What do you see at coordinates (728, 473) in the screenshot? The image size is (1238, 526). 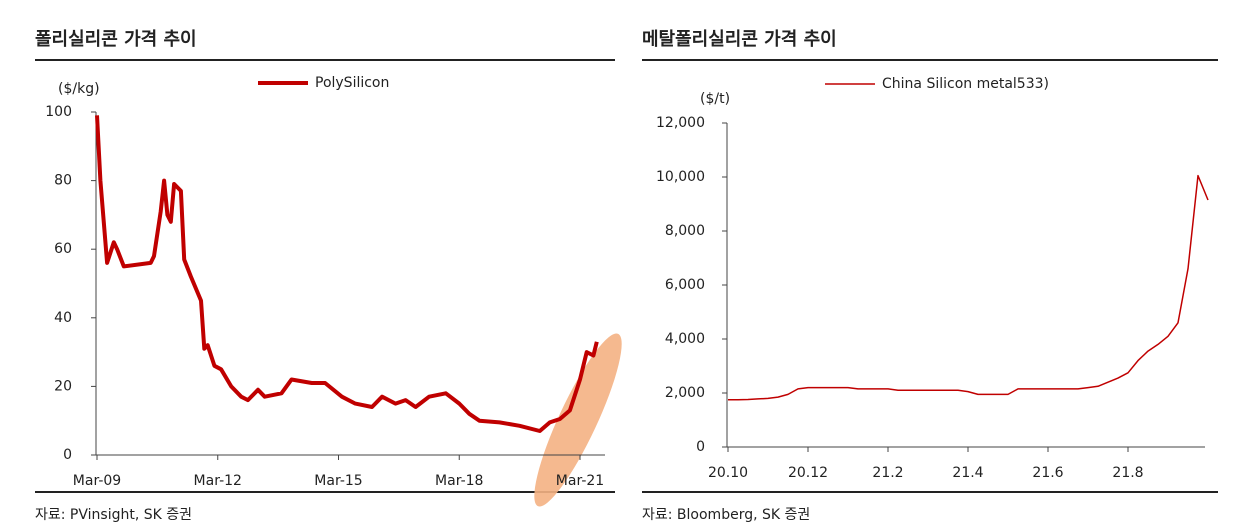 I see `x-tick-label: 20.10` at bounding box center [728, 473].